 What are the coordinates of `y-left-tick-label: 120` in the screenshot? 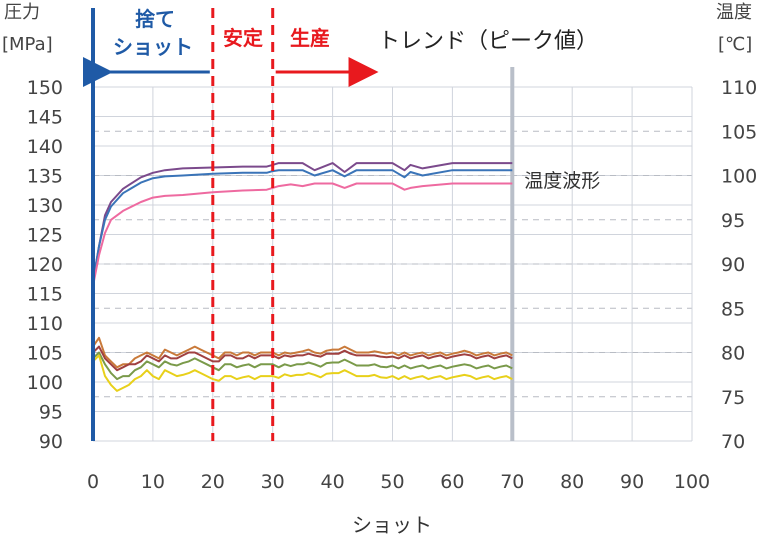 It's located at (45, 265).